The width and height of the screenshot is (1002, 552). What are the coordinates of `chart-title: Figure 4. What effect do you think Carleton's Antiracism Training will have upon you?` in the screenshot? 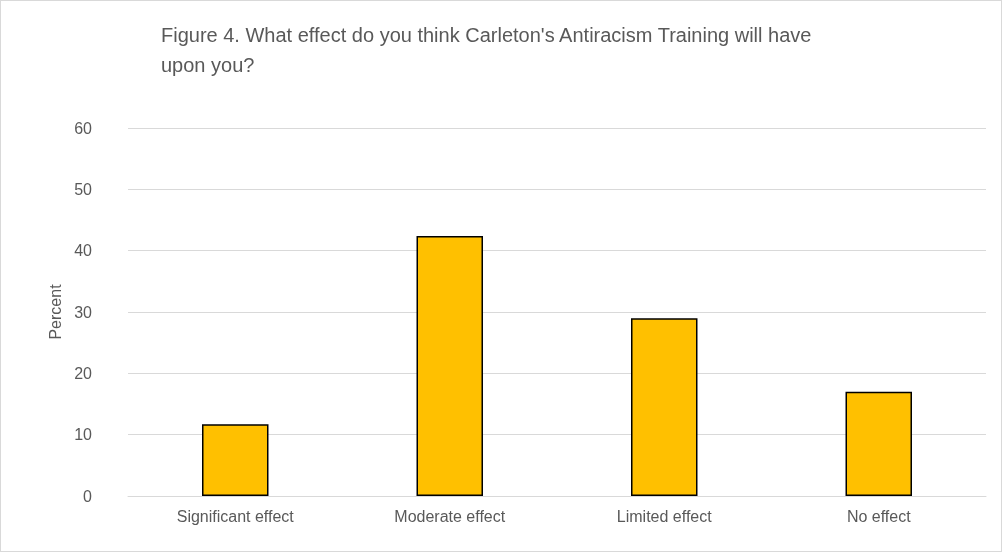 It's located at (489, 50).